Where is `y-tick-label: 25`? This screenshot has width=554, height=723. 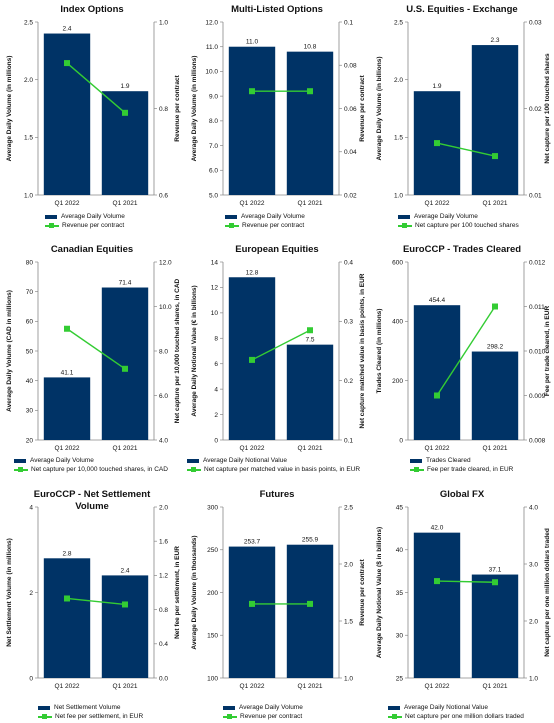
y-tick-label: 25 is located at coordinates (400, 678).